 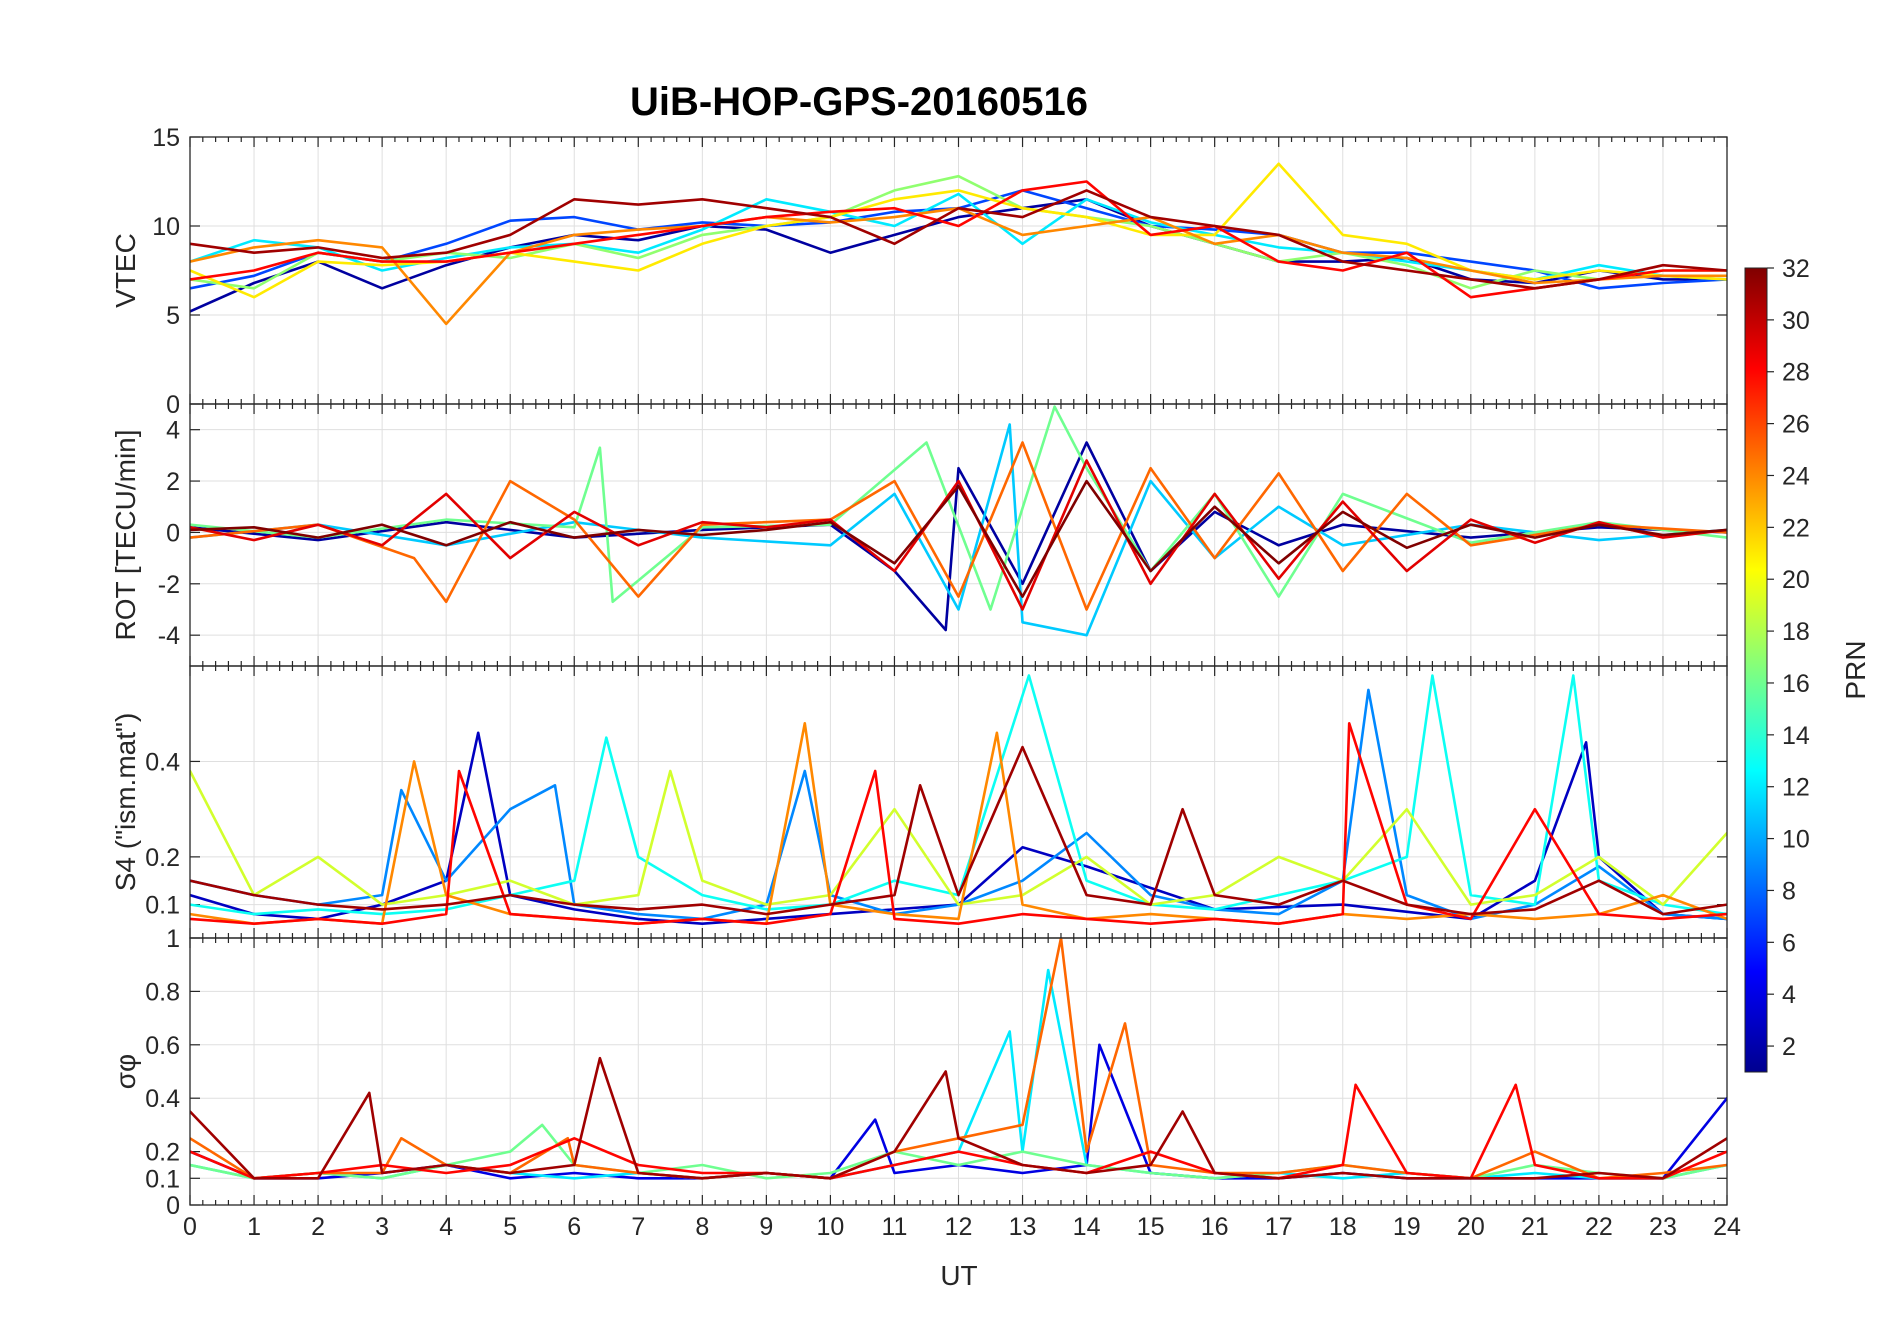 What do you see at coordinates (574, 1227) in the screenshot?
I see `x-tick-label: 6` at bounding box center [574, 1227].